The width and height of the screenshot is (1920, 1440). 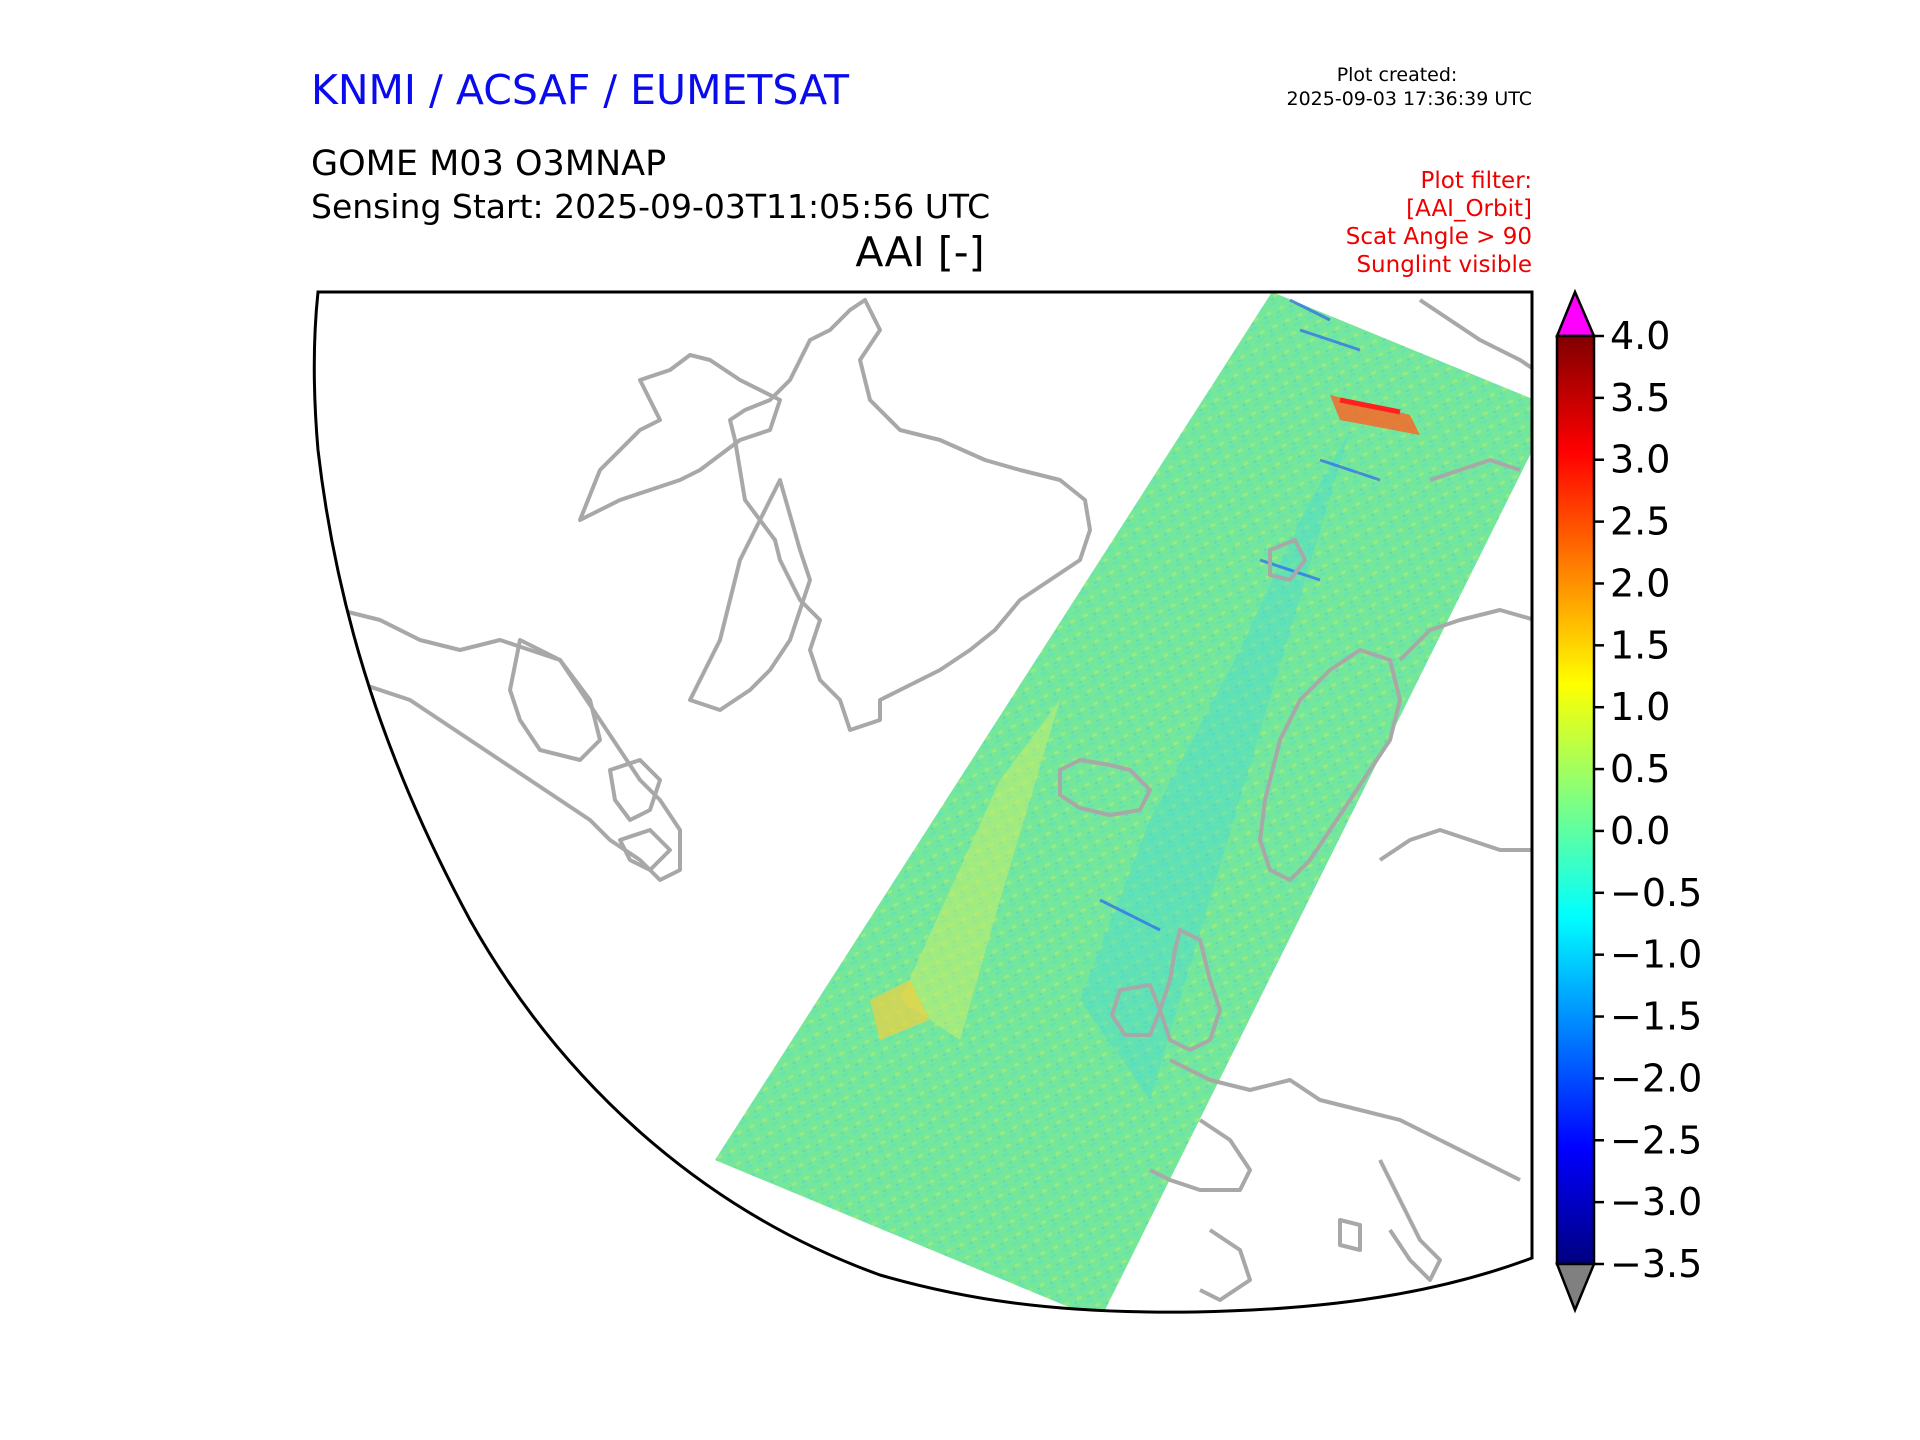 What do you see at coordinates (1215, 765) in the screenshot?
I see `swath-cyan-region` at bounding box center [1215, 765].